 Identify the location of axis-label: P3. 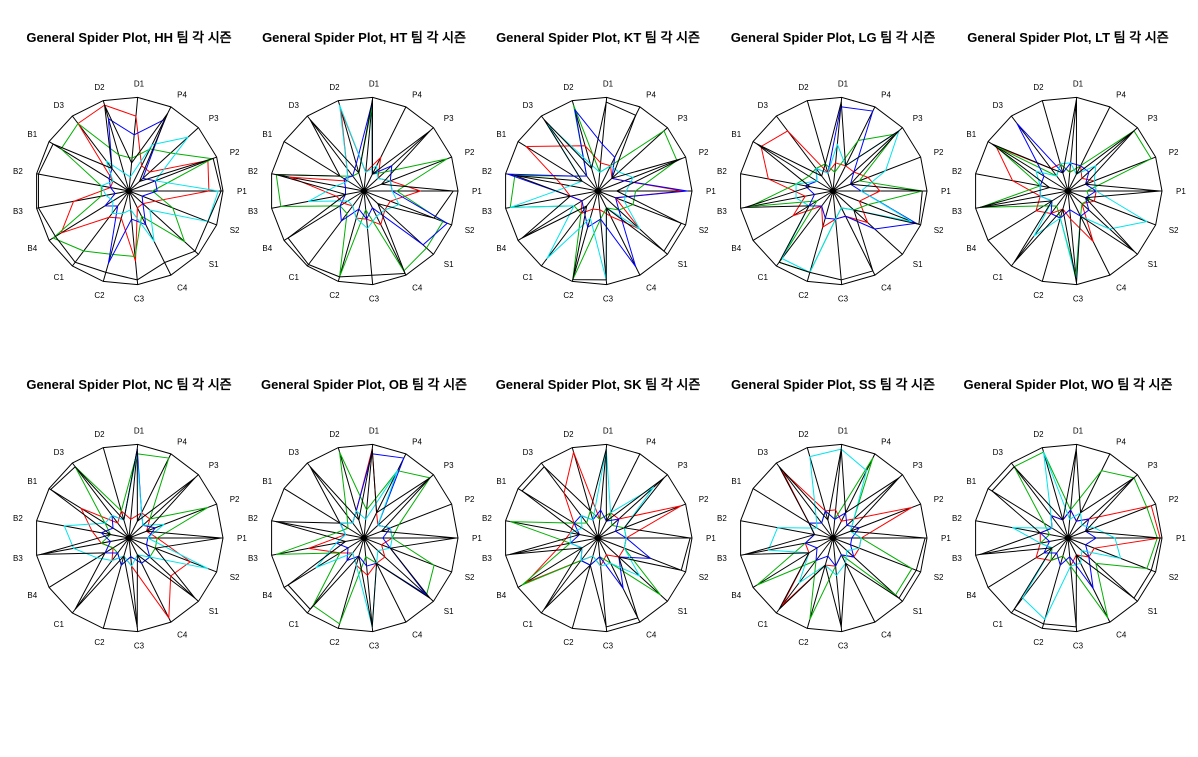
(449, 465).